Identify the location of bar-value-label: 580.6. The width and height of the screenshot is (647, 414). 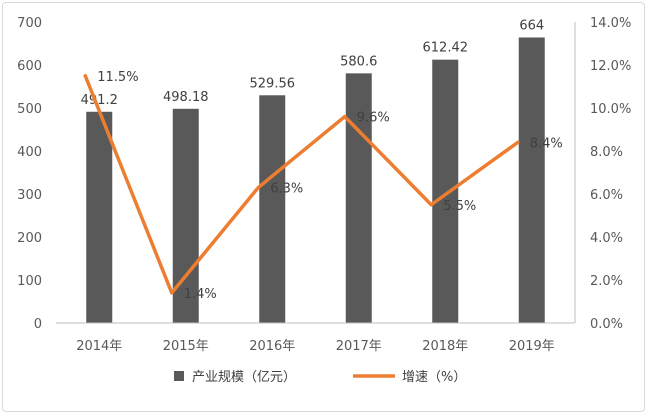
(358, 61).